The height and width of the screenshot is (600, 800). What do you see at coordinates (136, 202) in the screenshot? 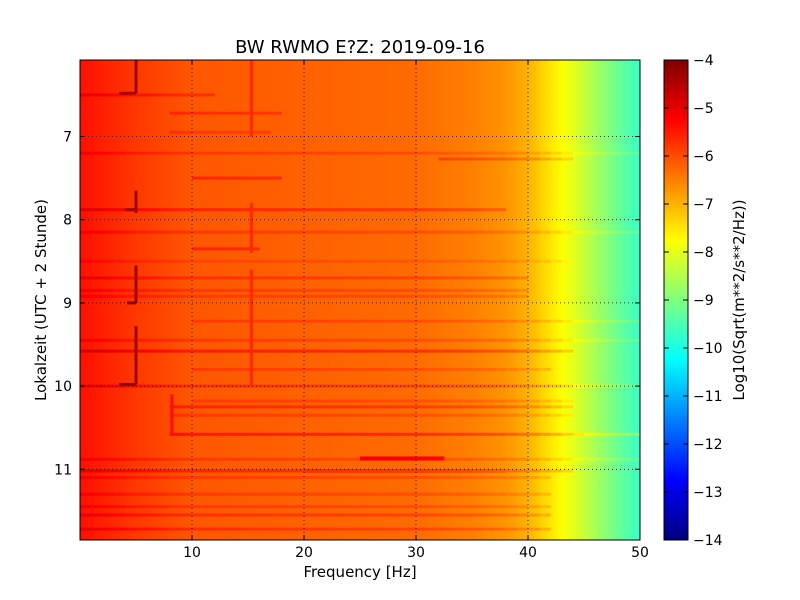
I see `vertical-line` at bounding box center [136, 202].